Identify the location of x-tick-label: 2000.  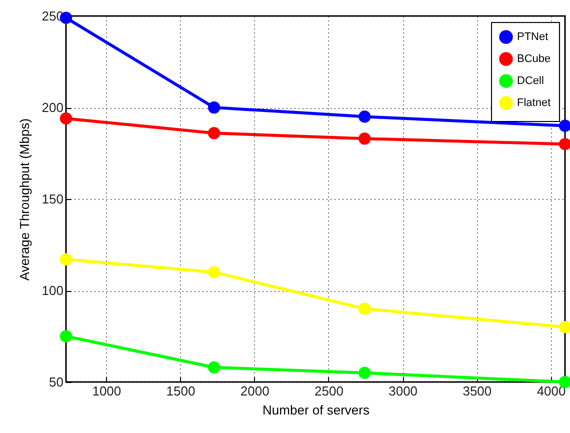
(255, 391).